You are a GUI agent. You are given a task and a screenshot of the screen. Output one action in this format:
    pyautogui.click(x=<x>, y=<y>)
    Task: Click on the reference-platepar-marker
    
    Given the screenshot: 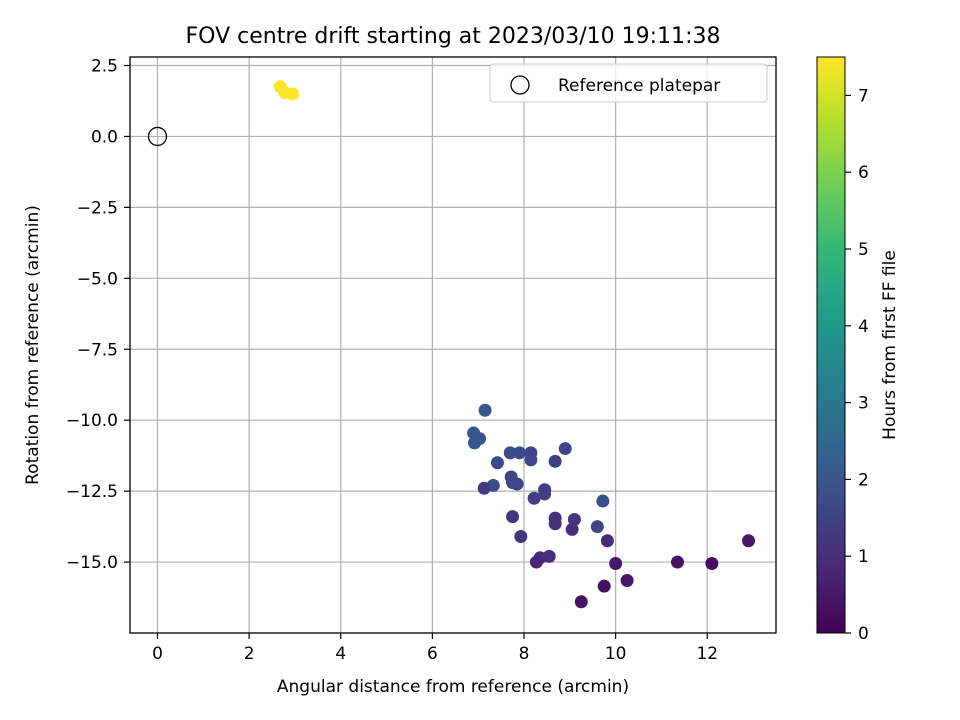 What is the action you would take?
    pyautogui.click(x=157, y=136)
    